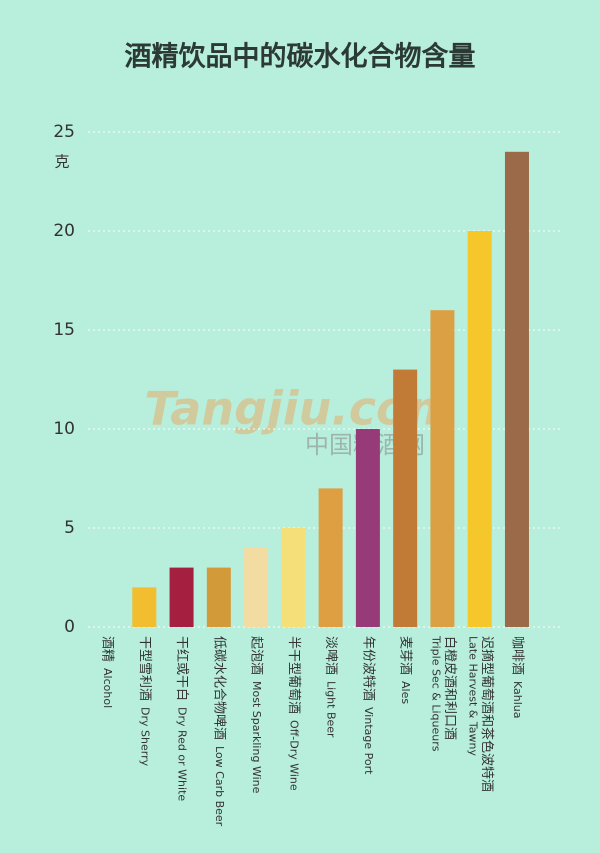 The image size is (600, 853). I want to click on x-tick-label: 干型雪利酒, so click(144, 668).